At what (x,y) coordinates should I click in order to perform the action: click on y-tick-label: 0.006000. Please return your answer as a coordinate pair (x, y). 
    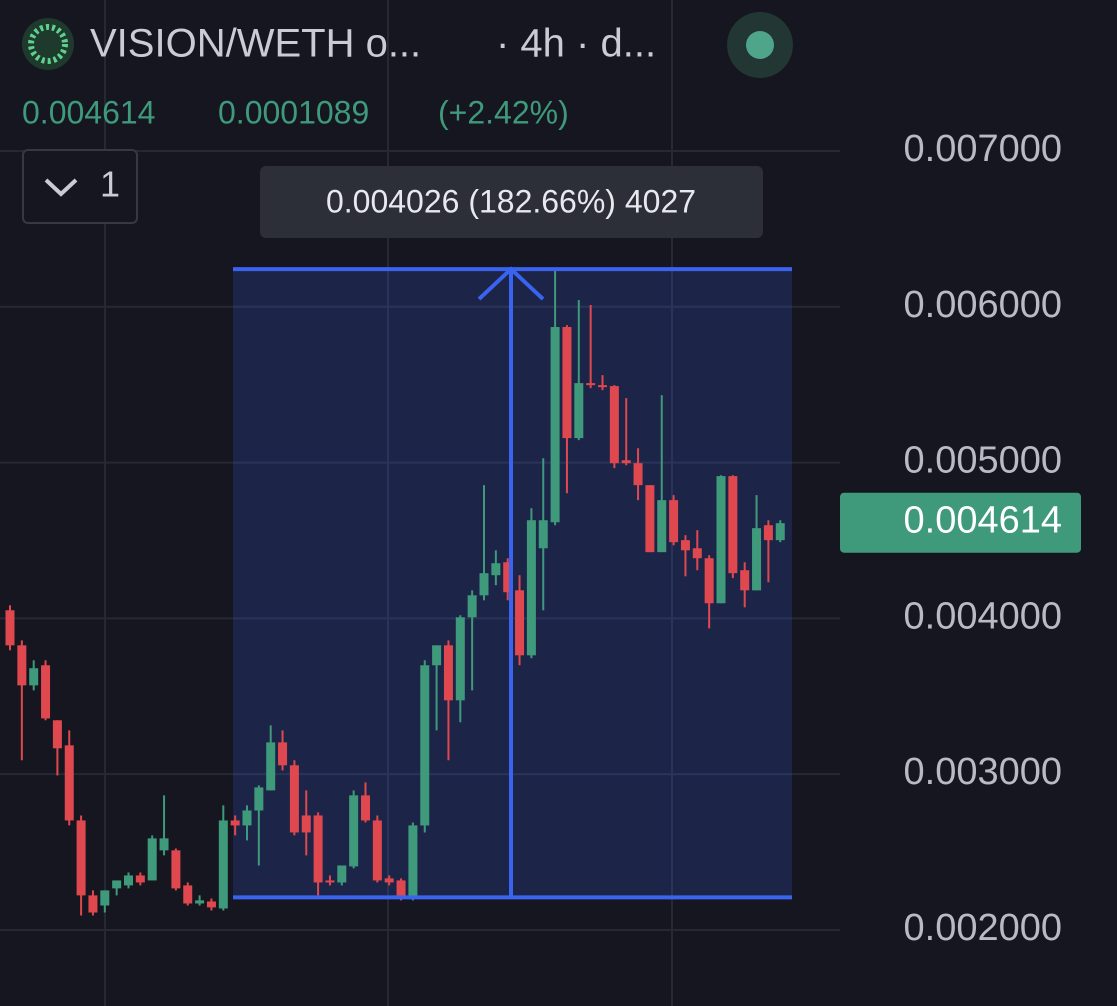
    Looking at the image, I should click on (983, 305).